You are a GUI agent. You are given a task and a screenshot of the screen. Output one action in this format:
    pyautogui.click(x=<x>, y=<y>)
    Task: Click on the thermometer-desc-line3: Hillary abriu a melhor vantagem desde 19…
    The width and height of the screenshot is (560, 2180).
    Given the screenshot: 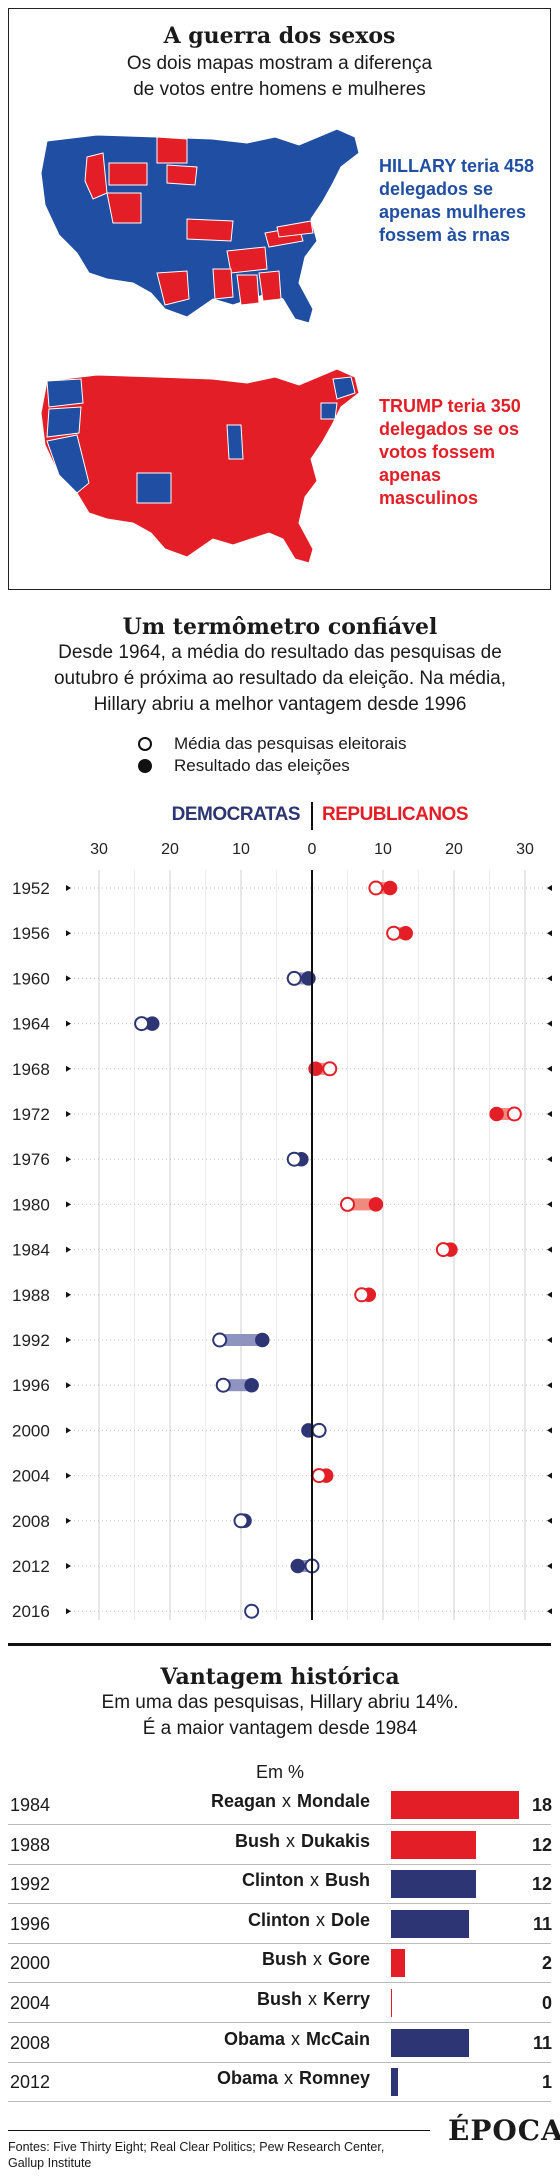 What is the action you would take?
    pyautogui.click(x=280, y=704)
    